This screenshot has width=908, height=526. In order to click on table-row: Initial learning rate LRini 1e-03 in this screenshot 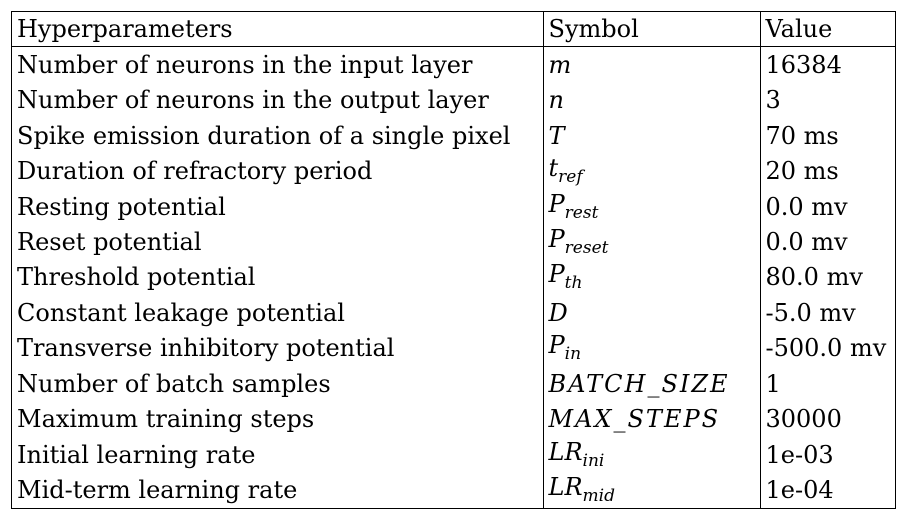, I will do `click(453, 454)`.